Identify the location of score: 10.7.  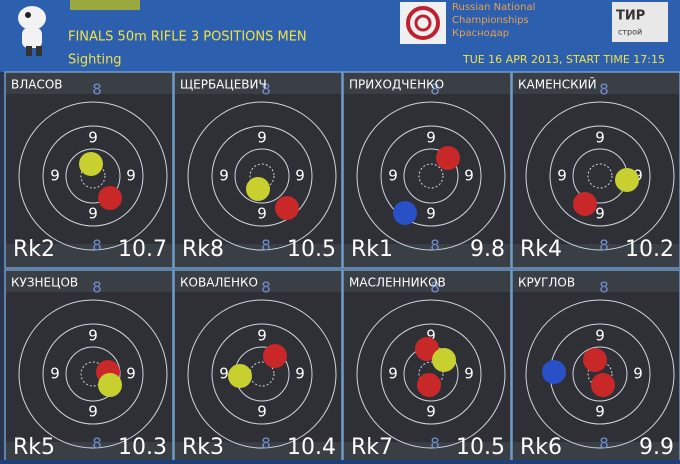
(142, 249).